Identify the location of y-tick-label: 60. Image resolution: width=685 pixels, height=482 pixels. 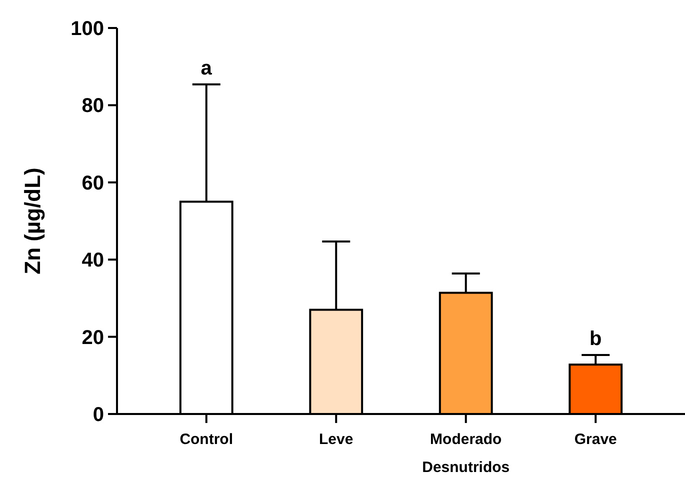
(93, 183).